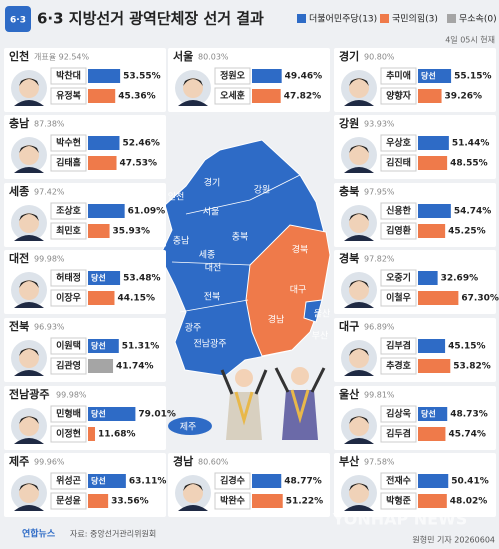  What do you see at coordinates (142, 279) in the screenshot?
I see `vote-label: 53.48%` at bounding box center [142, 279].